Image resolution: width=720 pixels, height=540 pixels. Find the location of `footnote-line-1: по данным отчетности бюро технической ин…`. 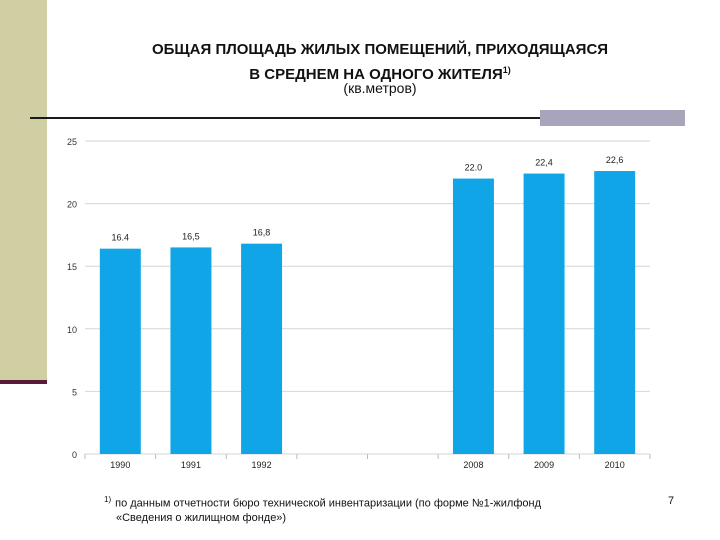

footnote-line-1: по данным отчетности бюро технической ин… is located at coordinates (328, 503).